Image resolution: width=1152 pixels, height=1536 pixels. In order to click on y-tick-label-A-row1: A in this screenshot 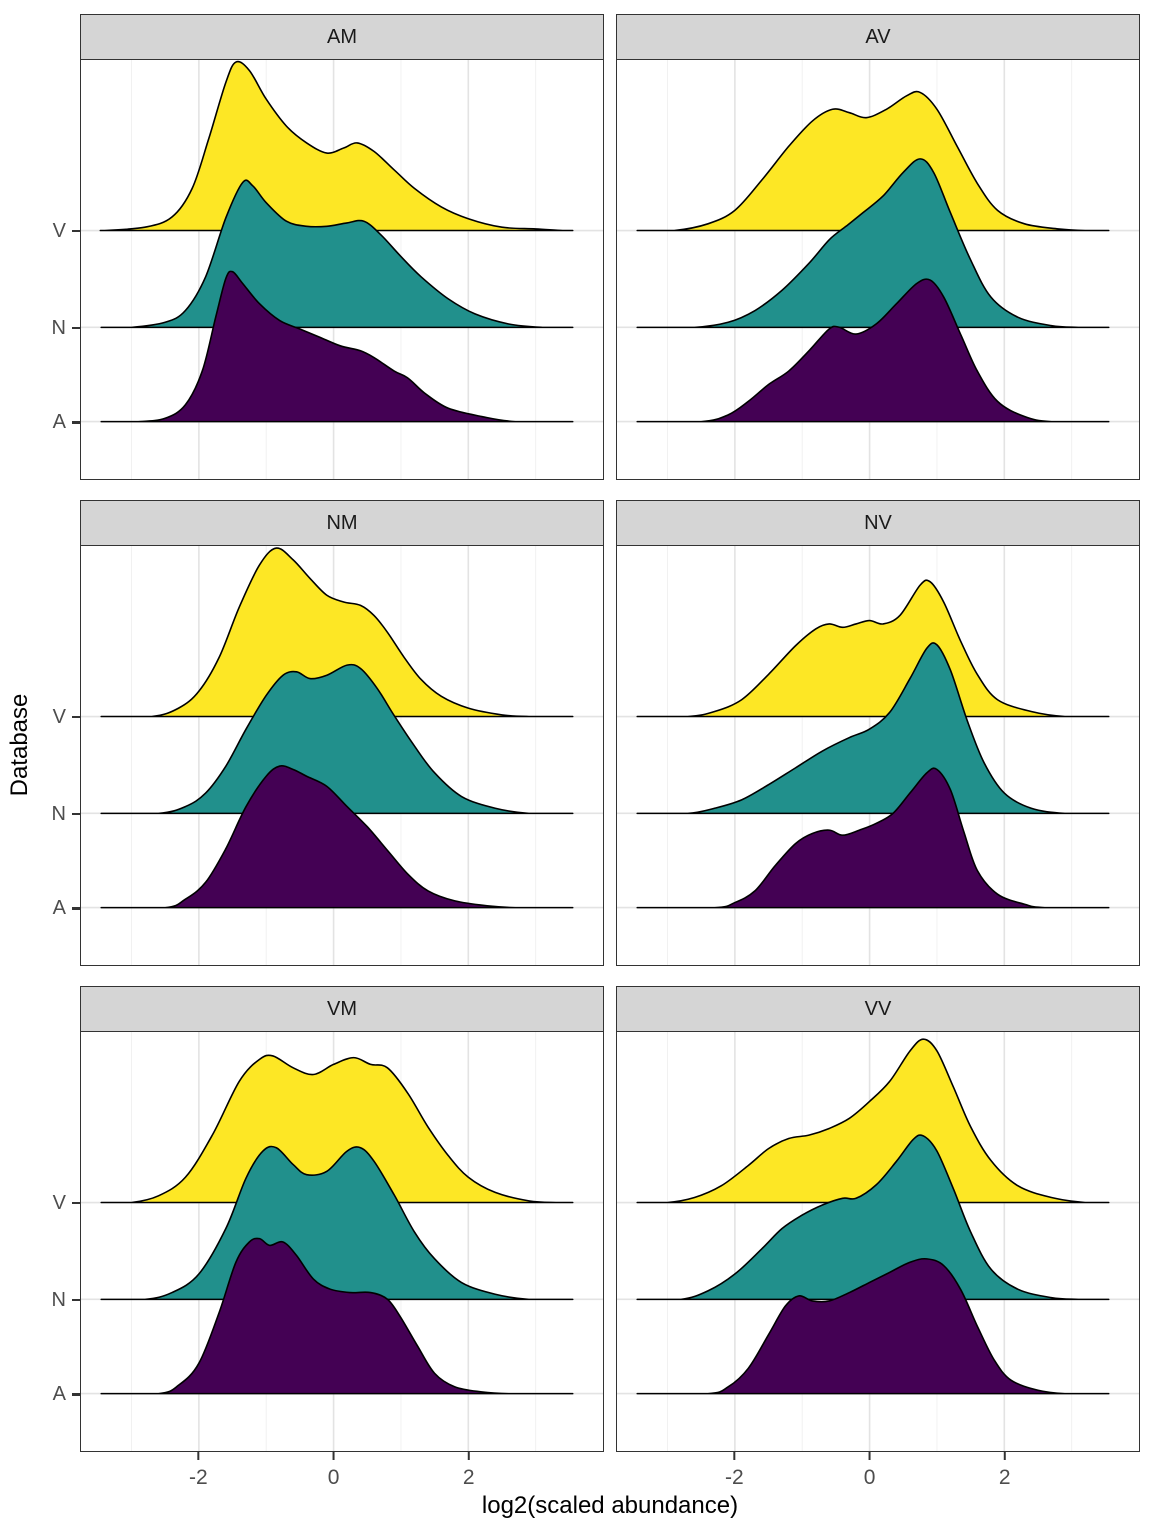, I will do `click(59, 908)`.